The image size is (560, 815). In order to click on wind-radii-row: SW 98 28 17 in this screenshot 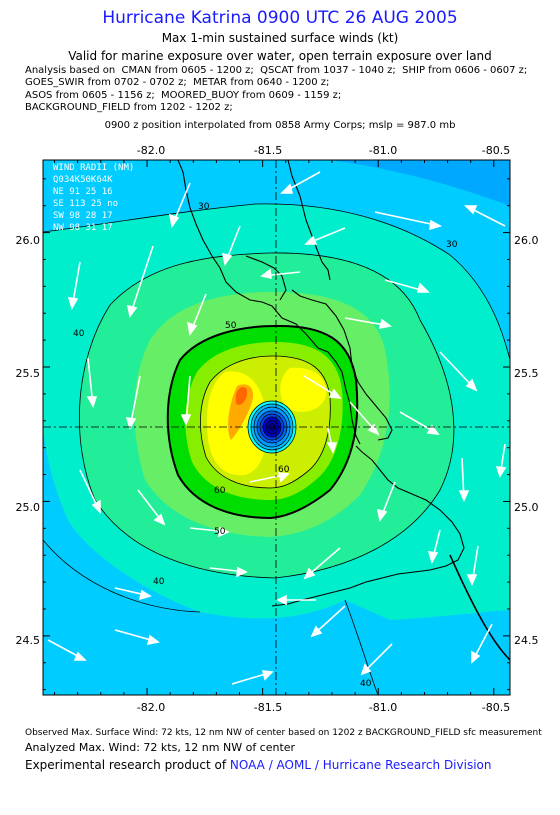, I will do `click(83, 216)`.